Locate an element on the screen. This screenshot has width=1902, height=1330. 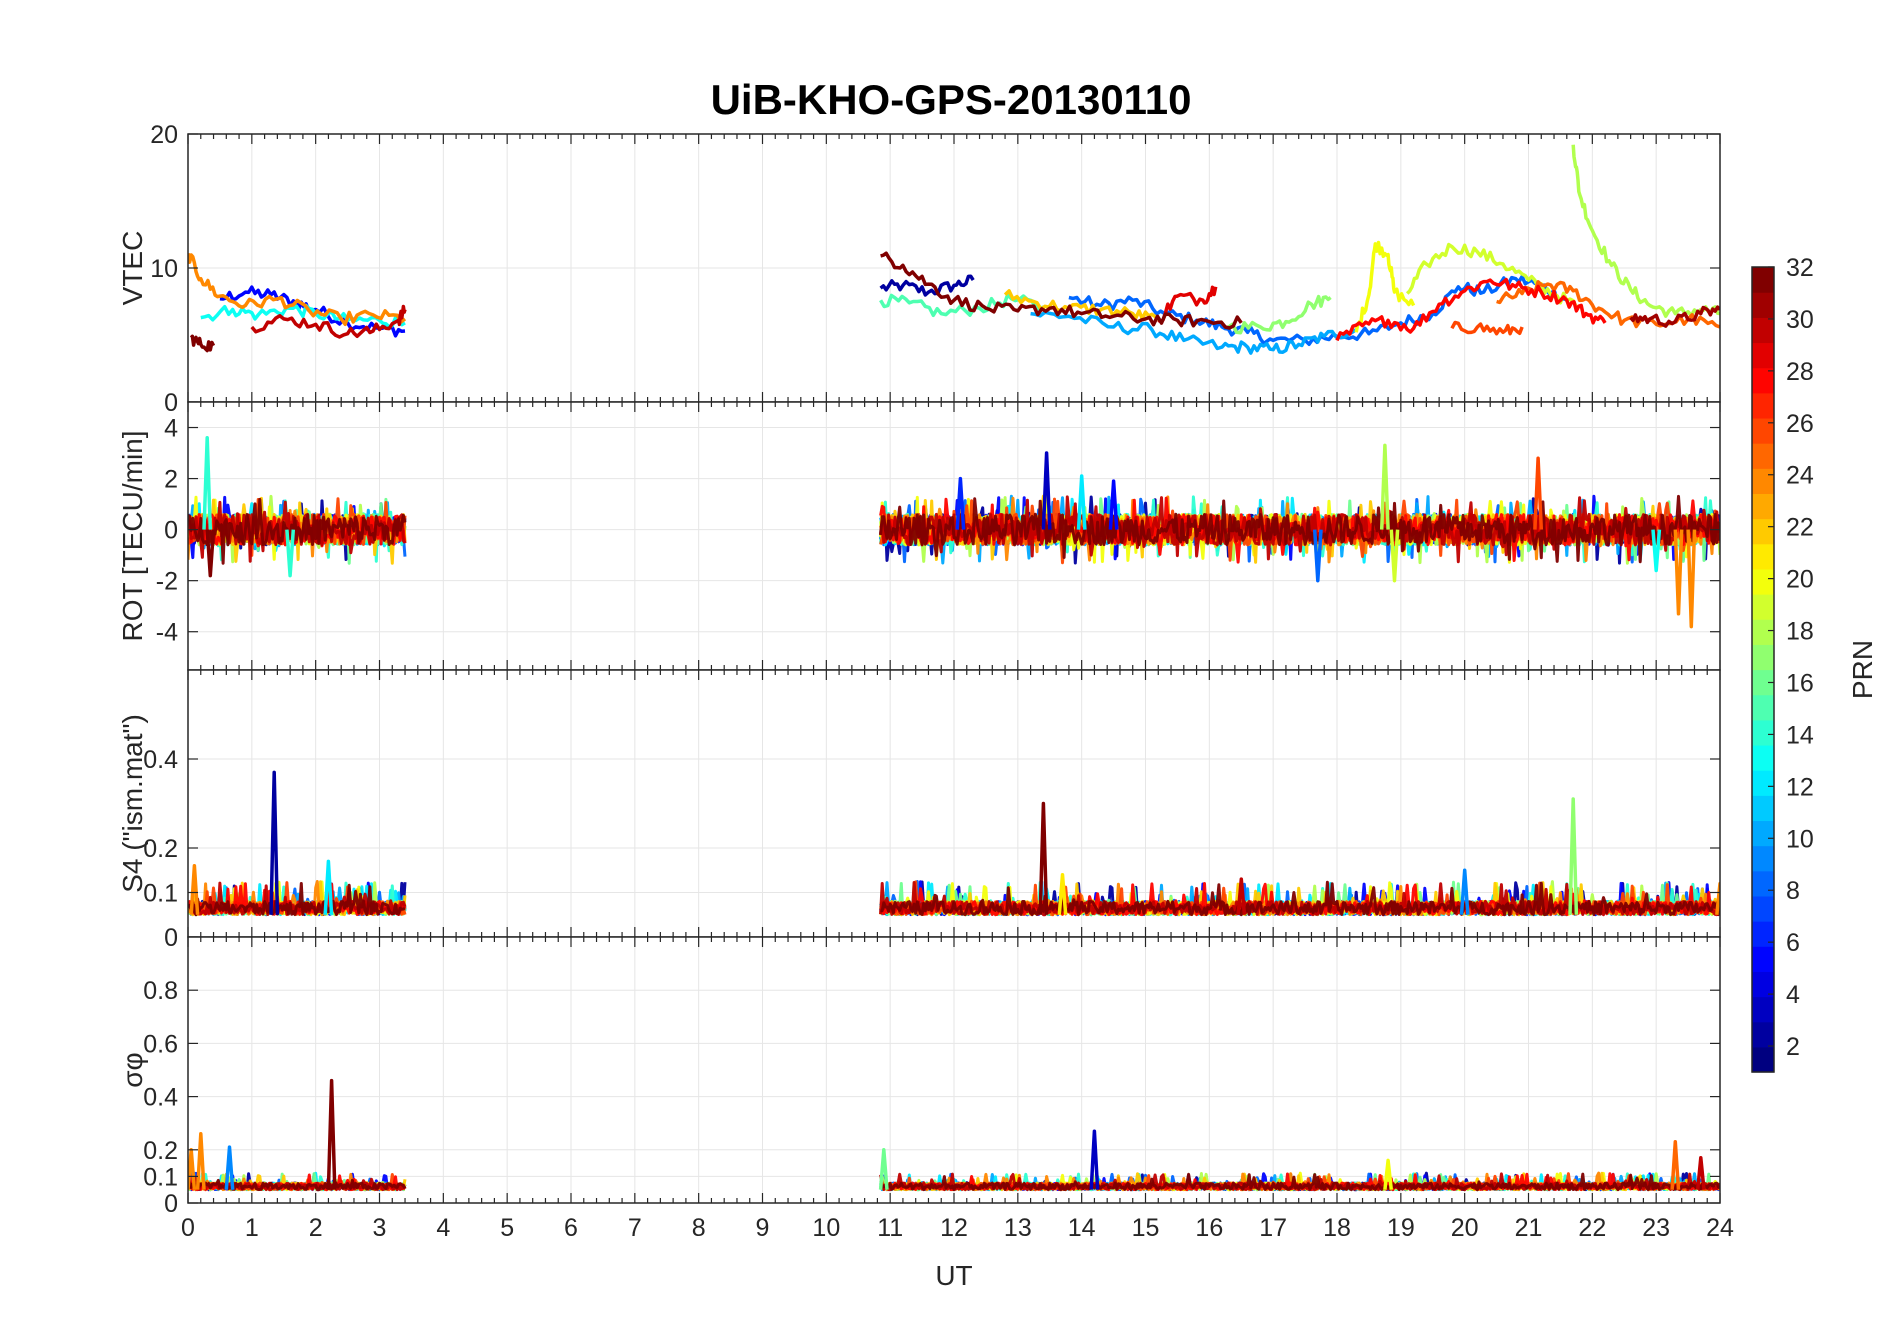
y-tick-label: 2 is located at coordinates (171, 480).